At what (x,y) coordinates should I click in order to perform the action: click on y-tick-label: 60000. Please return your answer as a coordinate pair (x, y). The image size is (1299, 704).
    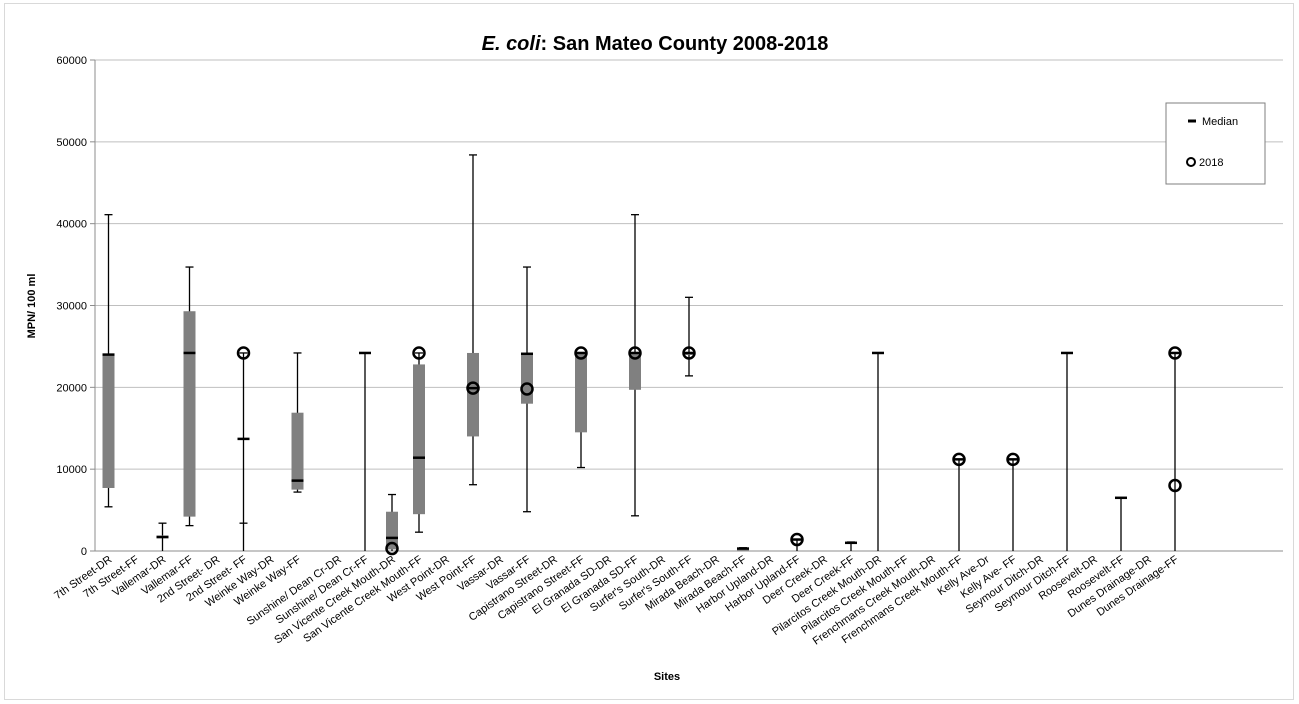
    Looking at the image, I should click on (71, 61).